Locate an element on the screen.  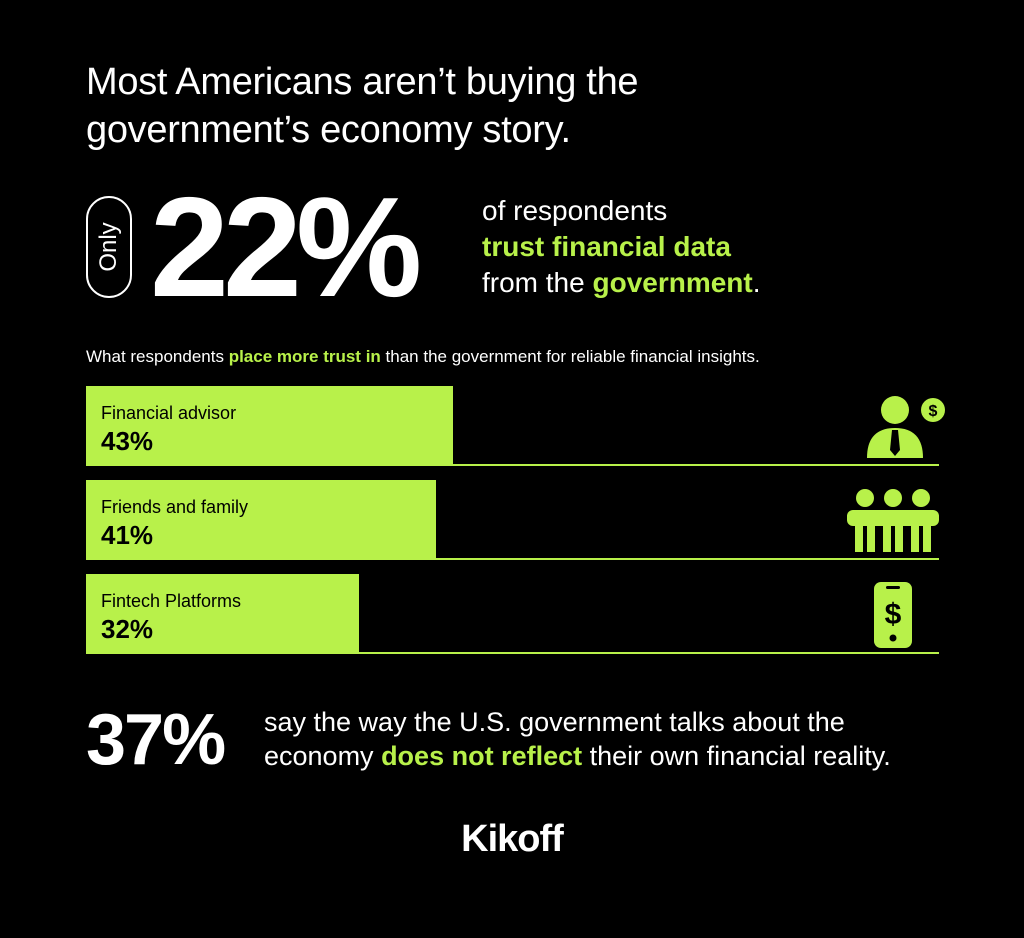
bar-value-label: 32% is located at coordinates (127, 629).